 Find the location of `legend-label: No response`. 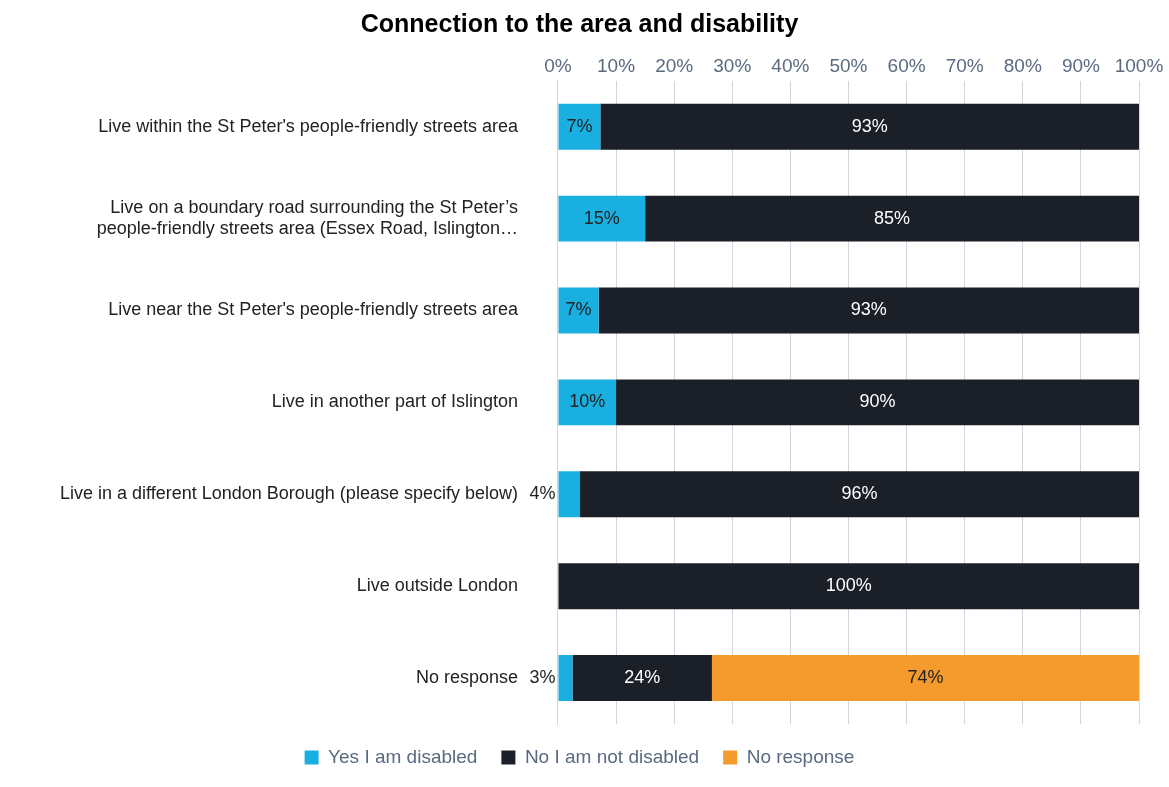

legend-label: No response is located at coordinates (800, 756).